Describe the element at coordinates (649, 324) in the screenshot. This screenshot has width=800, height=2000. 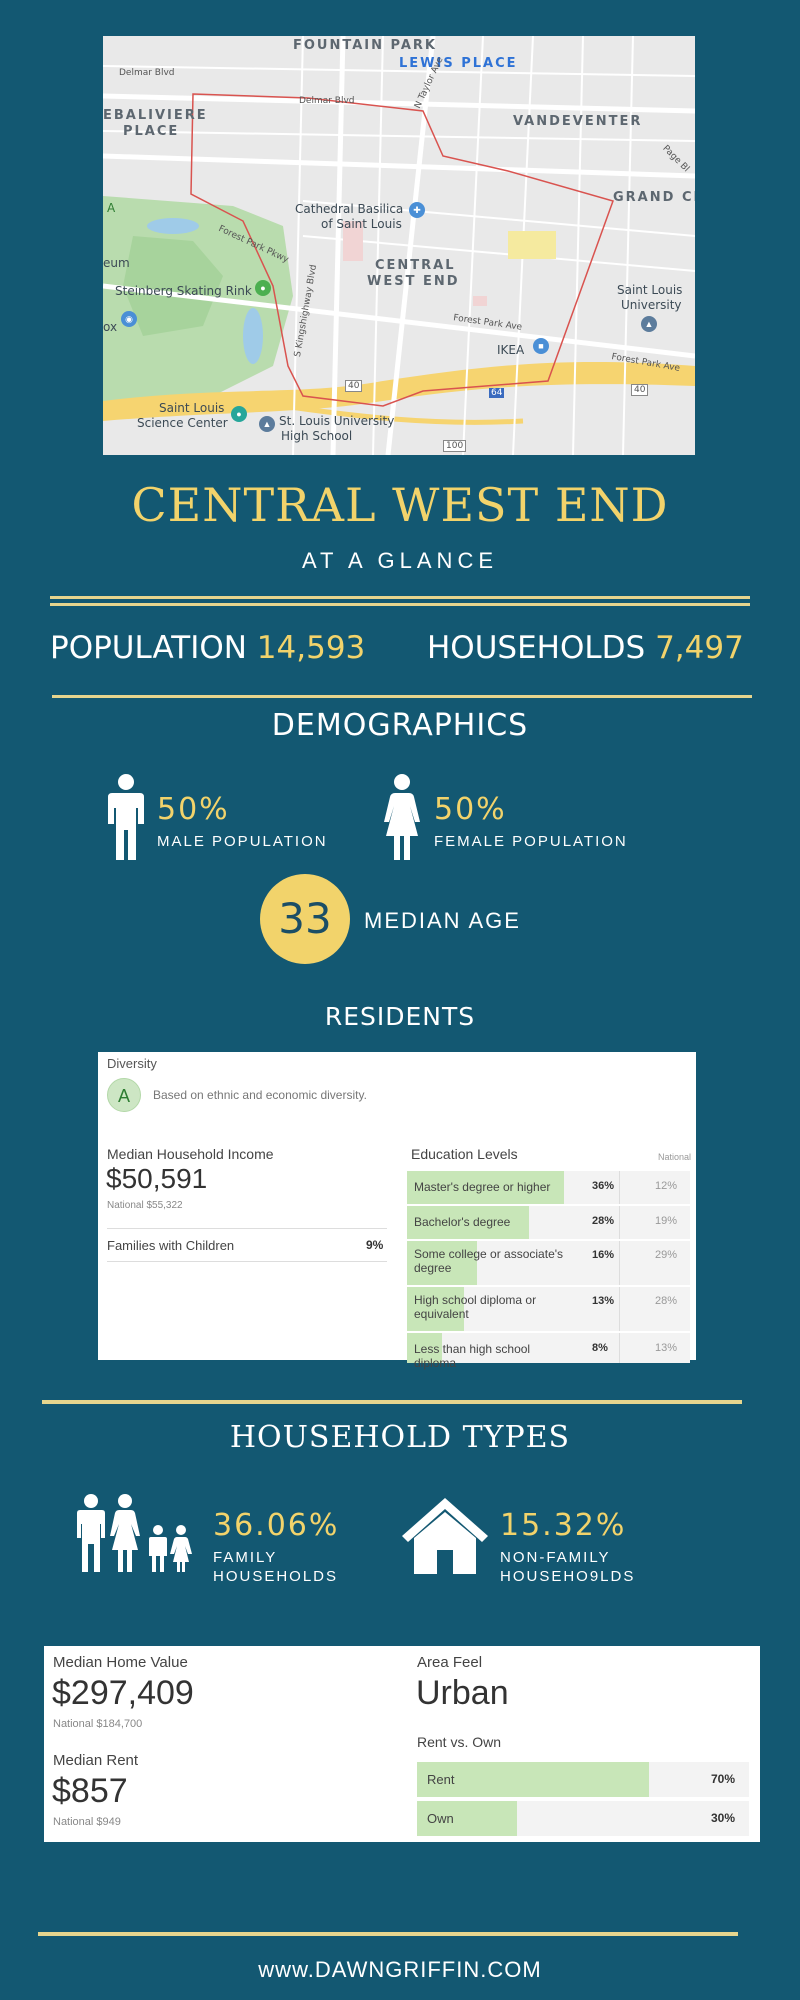
I see `university-pin-icon: ▲` at that location.